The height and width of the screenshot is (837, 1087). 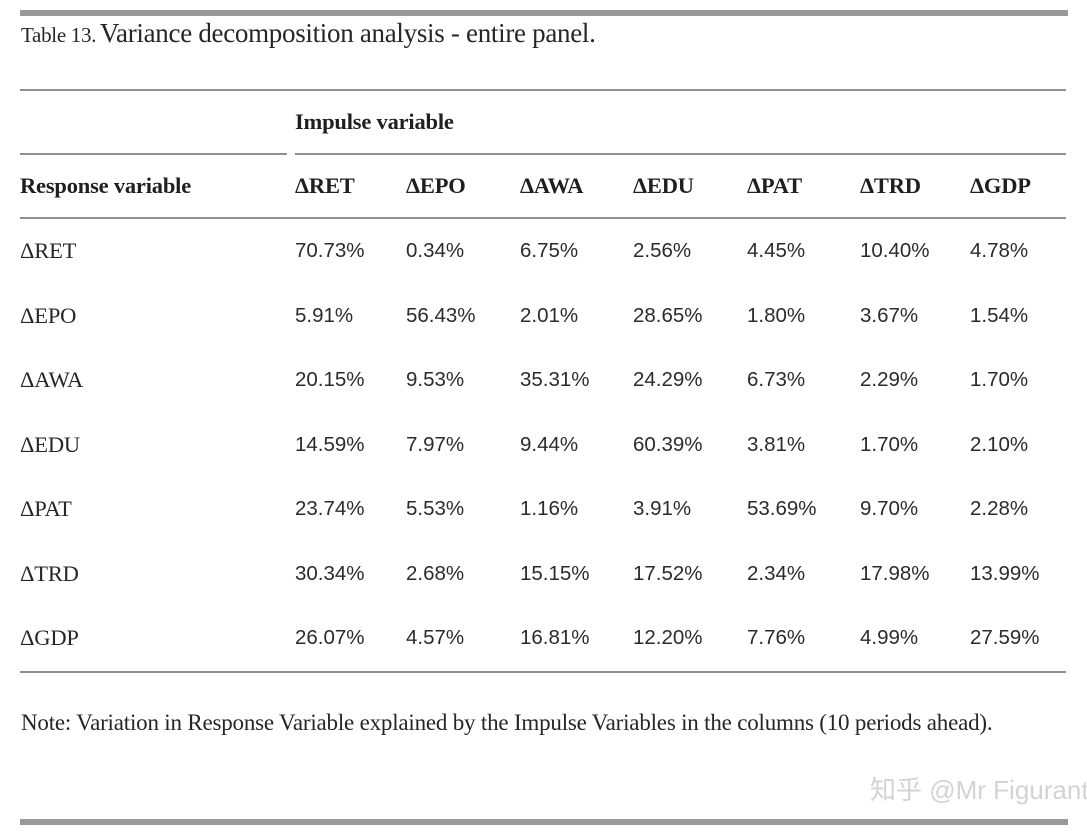 I want to click on table-cell: 0.34%, so click(x=435, y=251).